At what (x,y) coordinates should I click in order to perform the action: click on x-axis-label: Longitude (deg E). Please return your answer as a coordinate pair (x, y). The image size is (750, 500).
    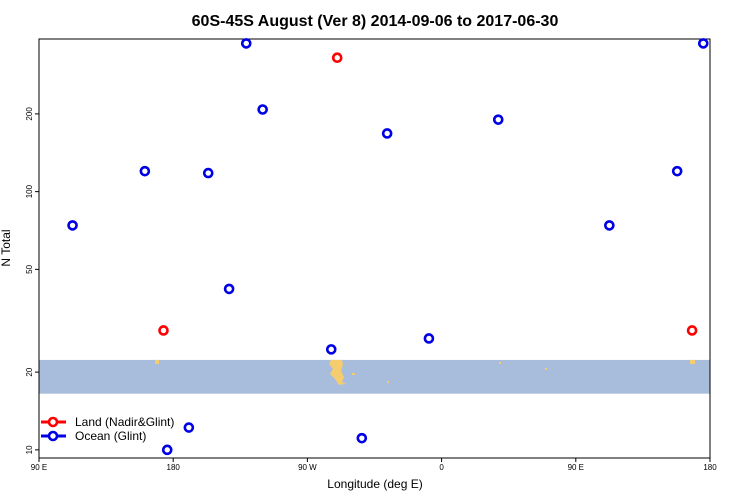
    Looking at the image, I should click on (374, 484).